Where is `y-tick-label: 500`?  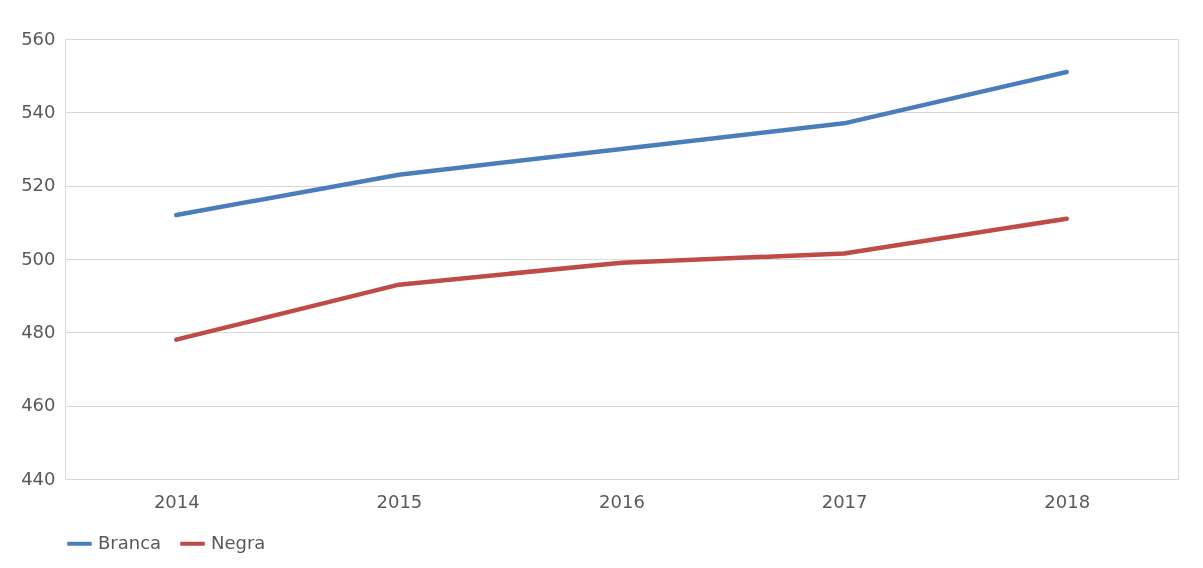
y-tick-label: 500 is located at coordinates (38, 258).